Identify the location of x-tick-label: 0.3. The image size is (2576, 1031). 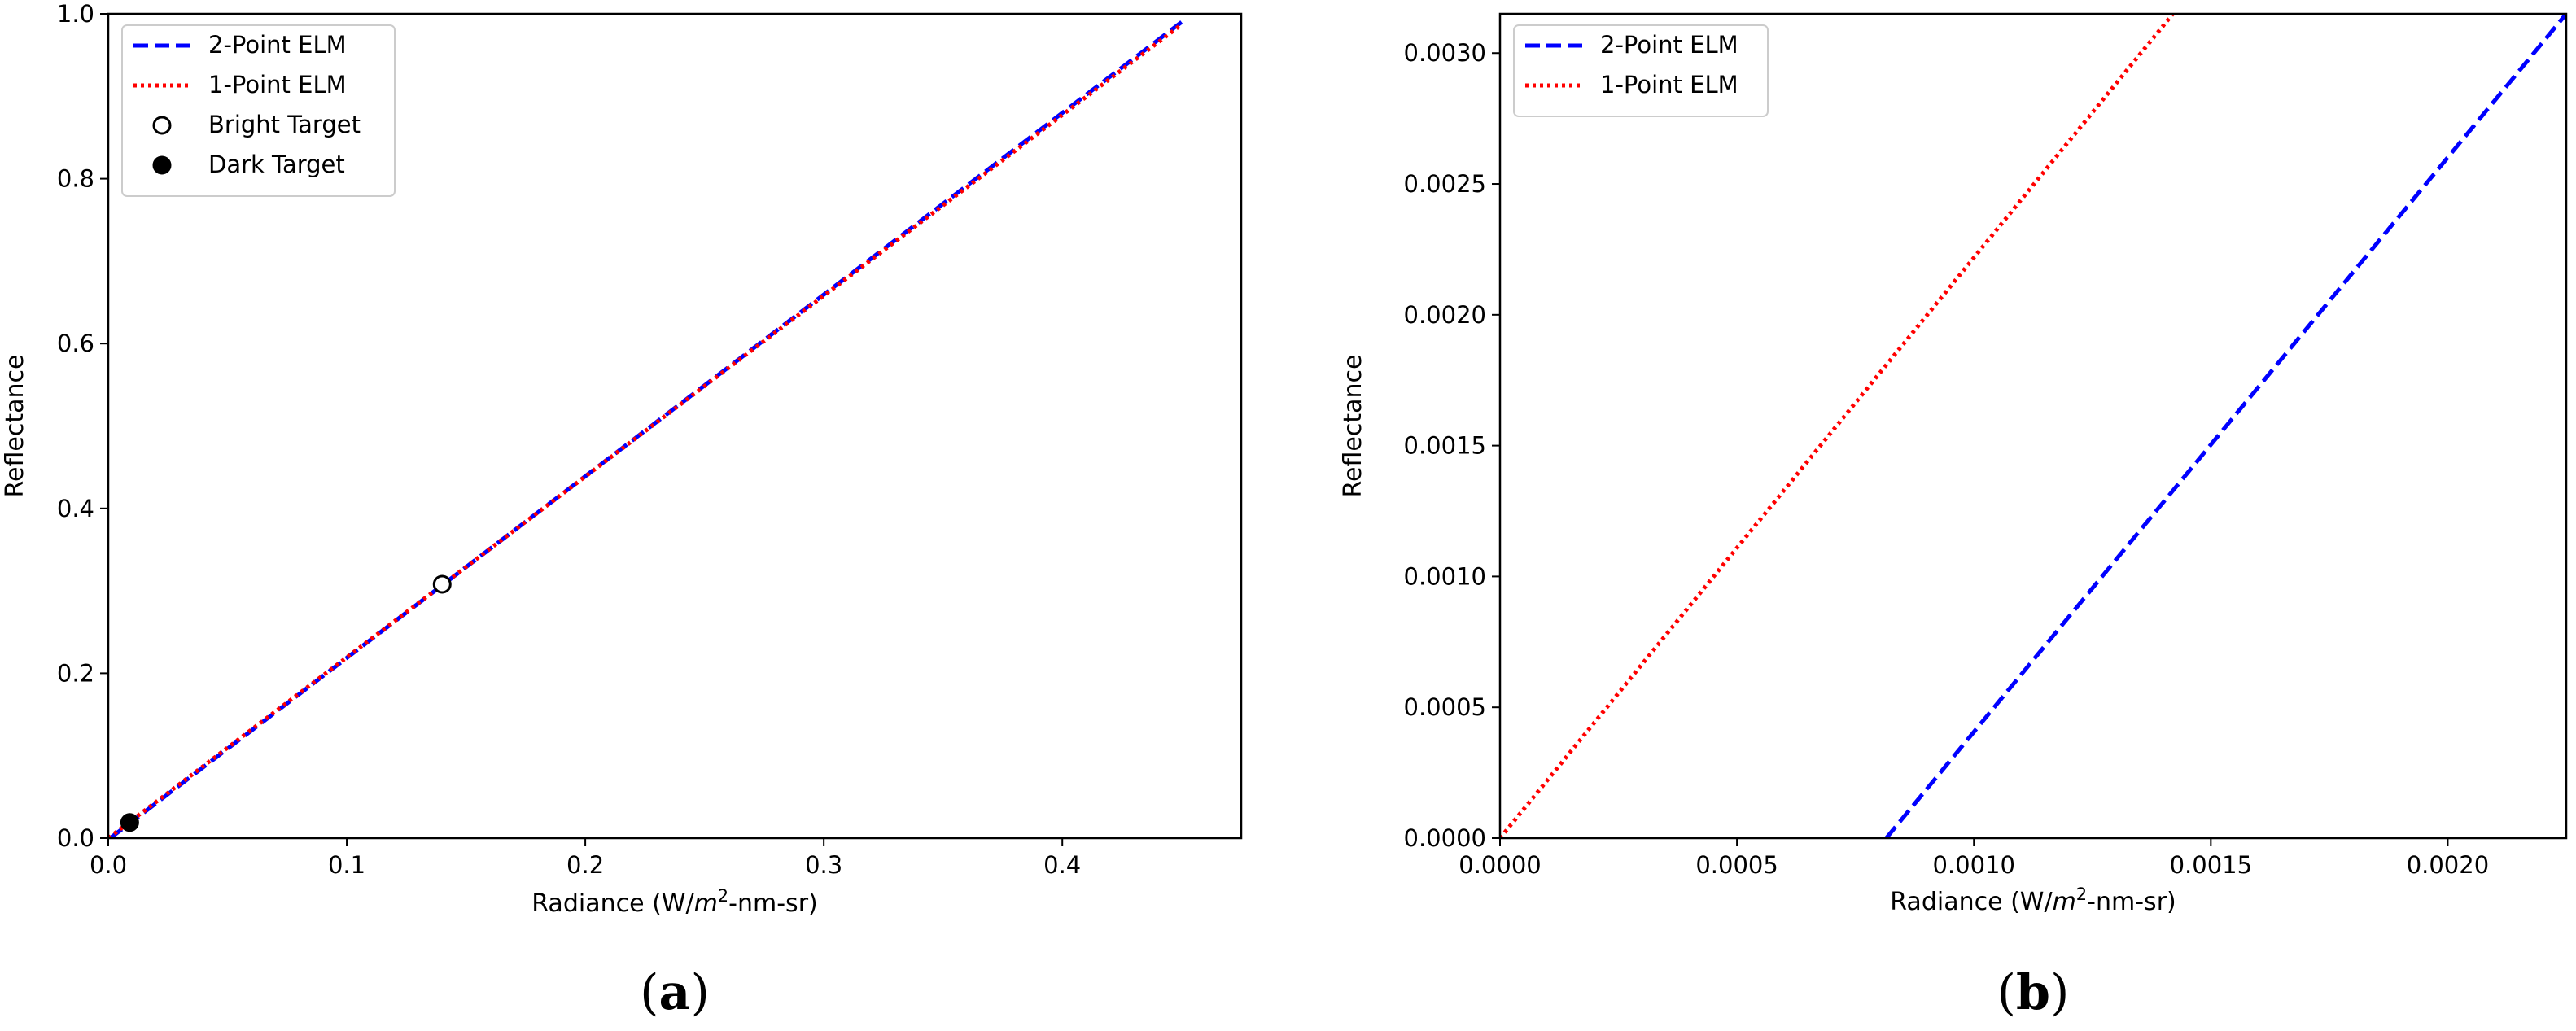
(823, 865).